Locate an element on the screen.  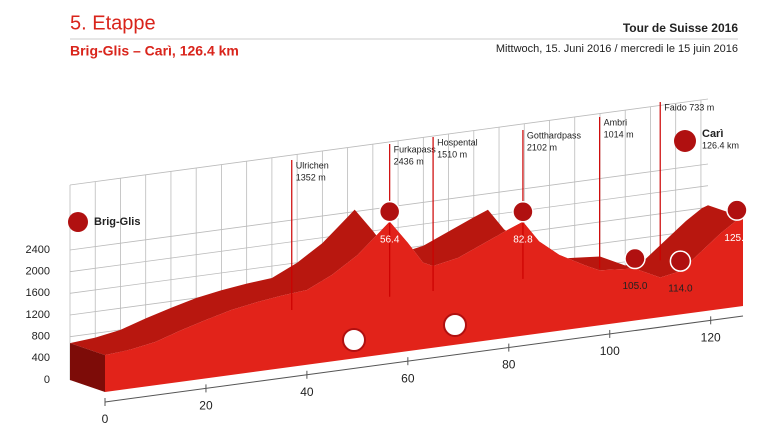
race-name: Tour de Suisse 2016 is located at coordinates (680, 28).